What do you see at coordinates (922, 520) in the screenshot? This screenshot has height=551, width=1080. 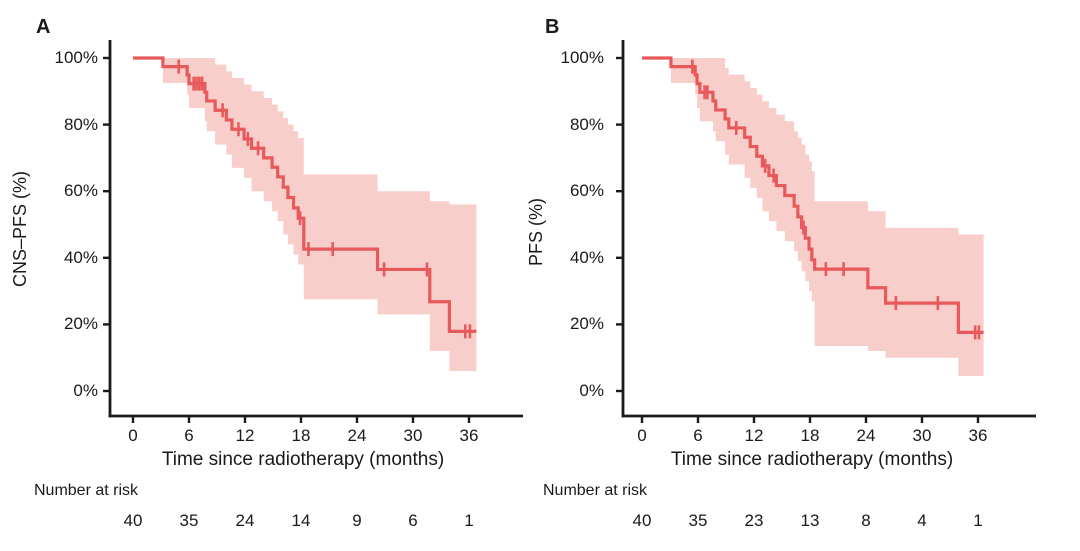 I see `risk-count: 4` at bounding box center [922, 520].